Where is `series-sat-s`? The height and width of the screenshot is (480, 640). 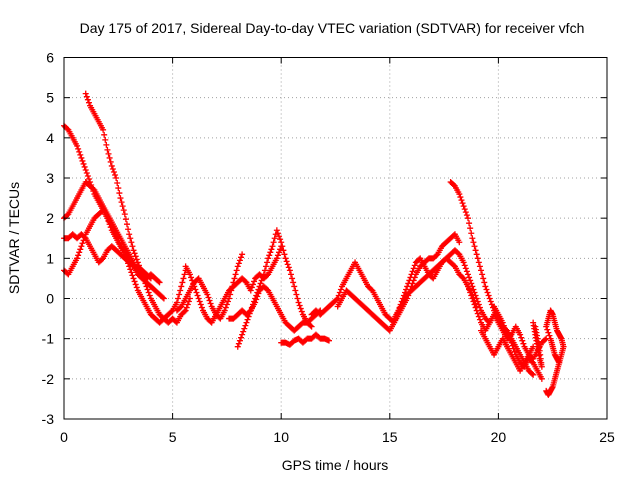
series-sat-s is located at coordinates (537, 344).